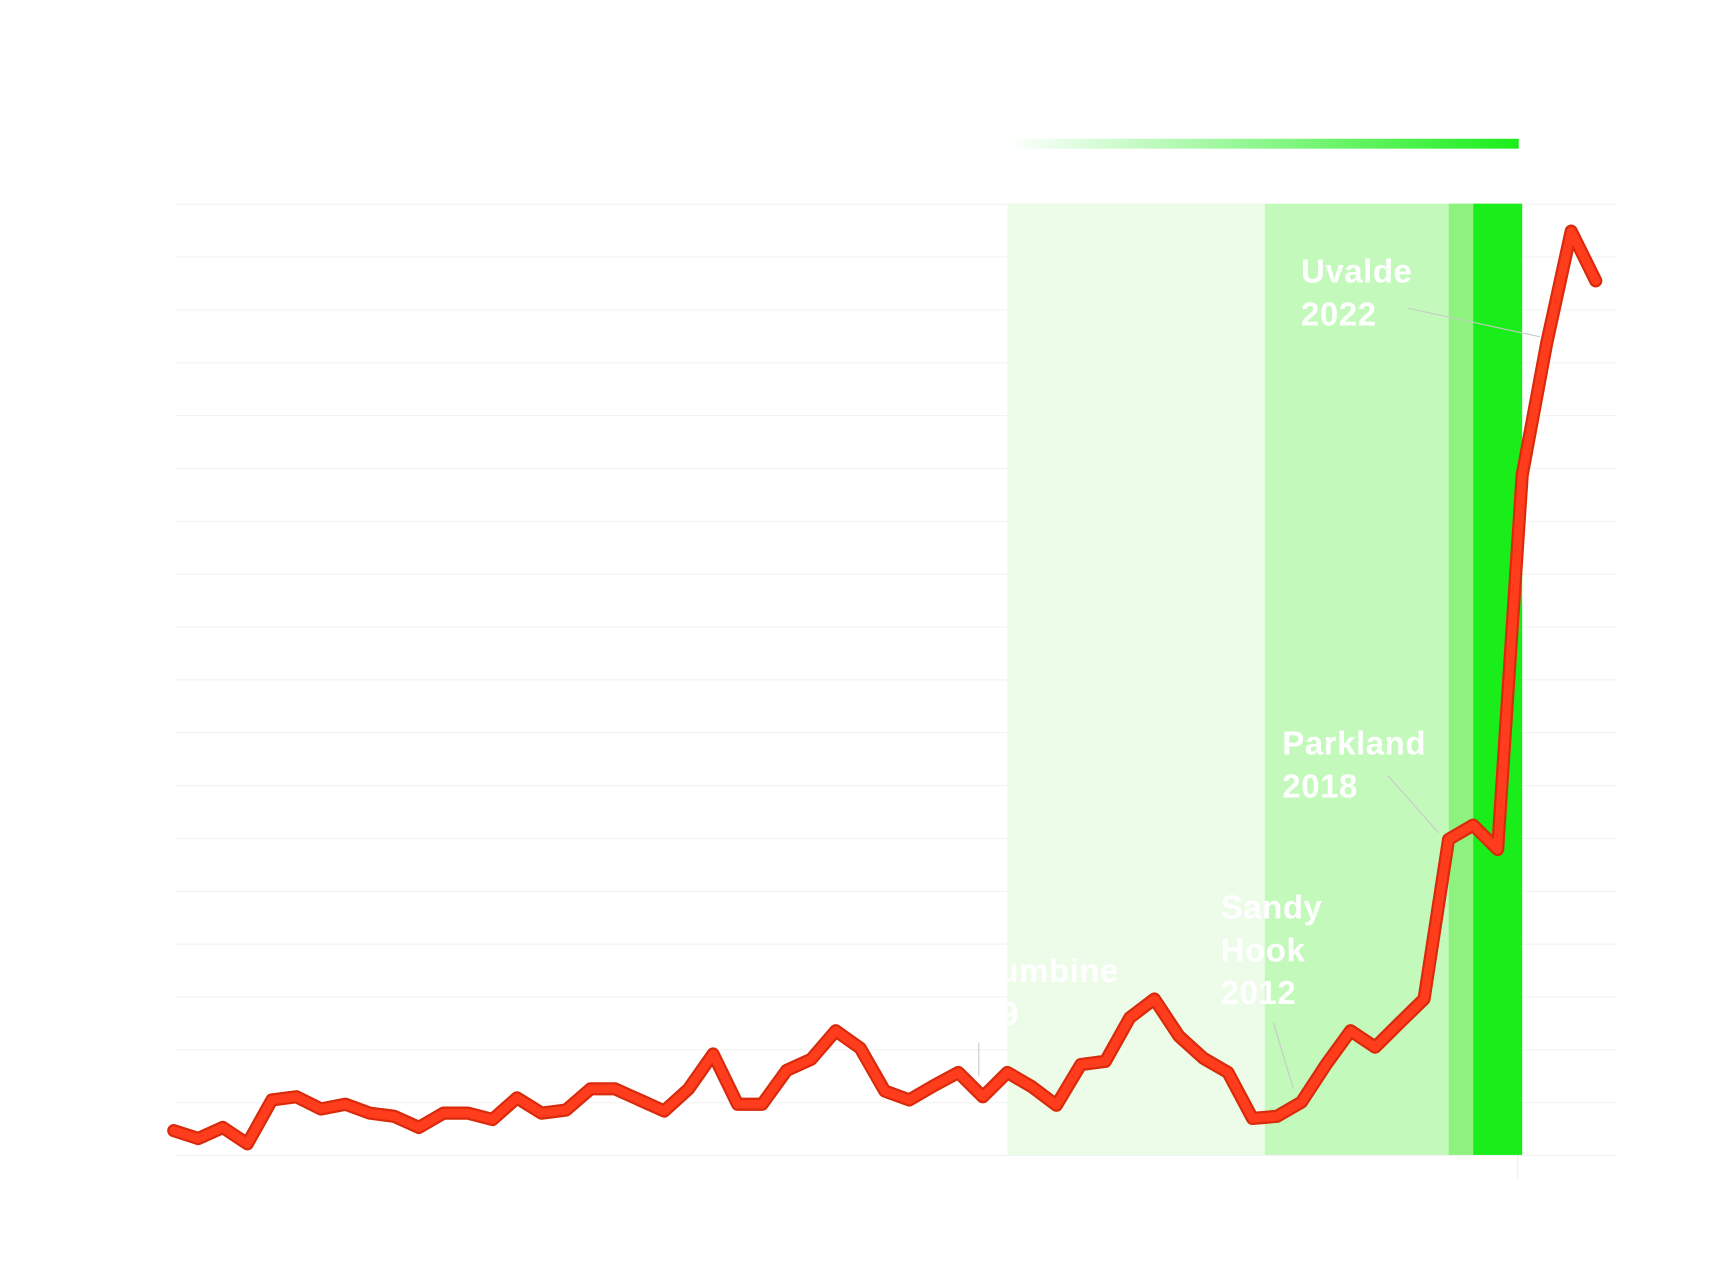 The width and height of the screenshot is (1720, 1286). I want to click on annotation-text: Sandy, so click(1272, 906).